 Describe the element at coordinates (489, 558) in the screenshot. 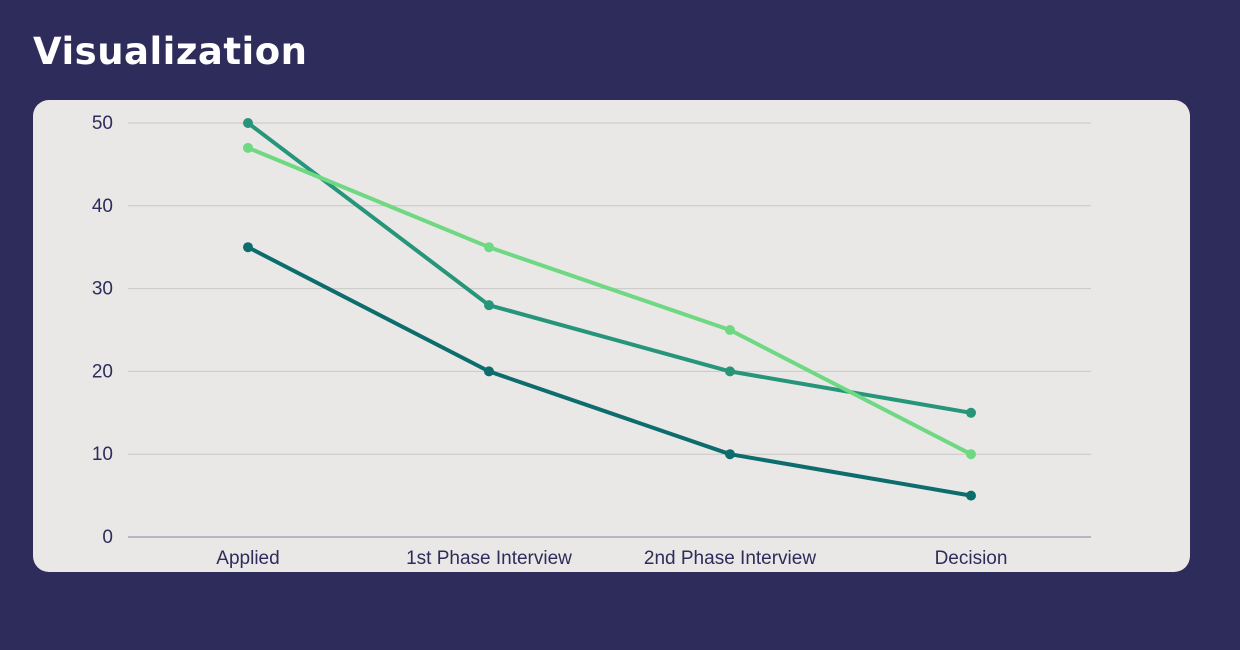

I see `x-tick-label: 1st Phase Interview` at that location.